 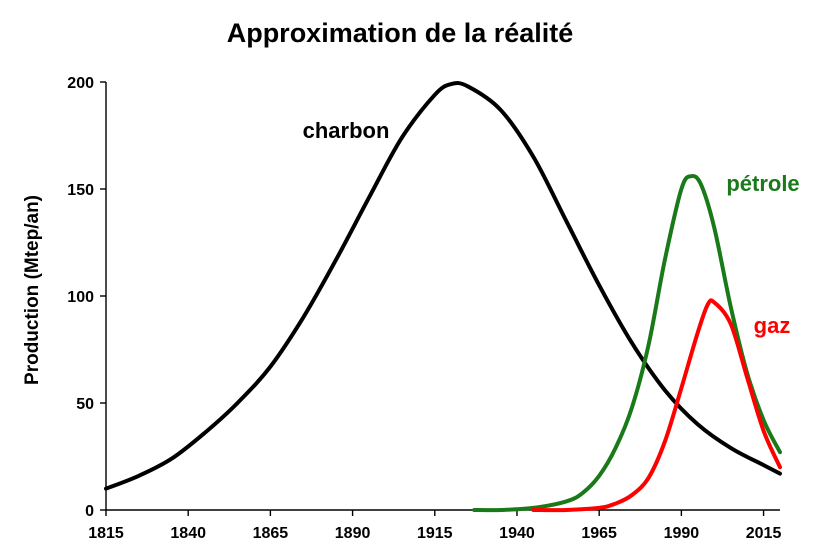 I want to click on x-tick-label: 2015, so click(x=764, y=533).